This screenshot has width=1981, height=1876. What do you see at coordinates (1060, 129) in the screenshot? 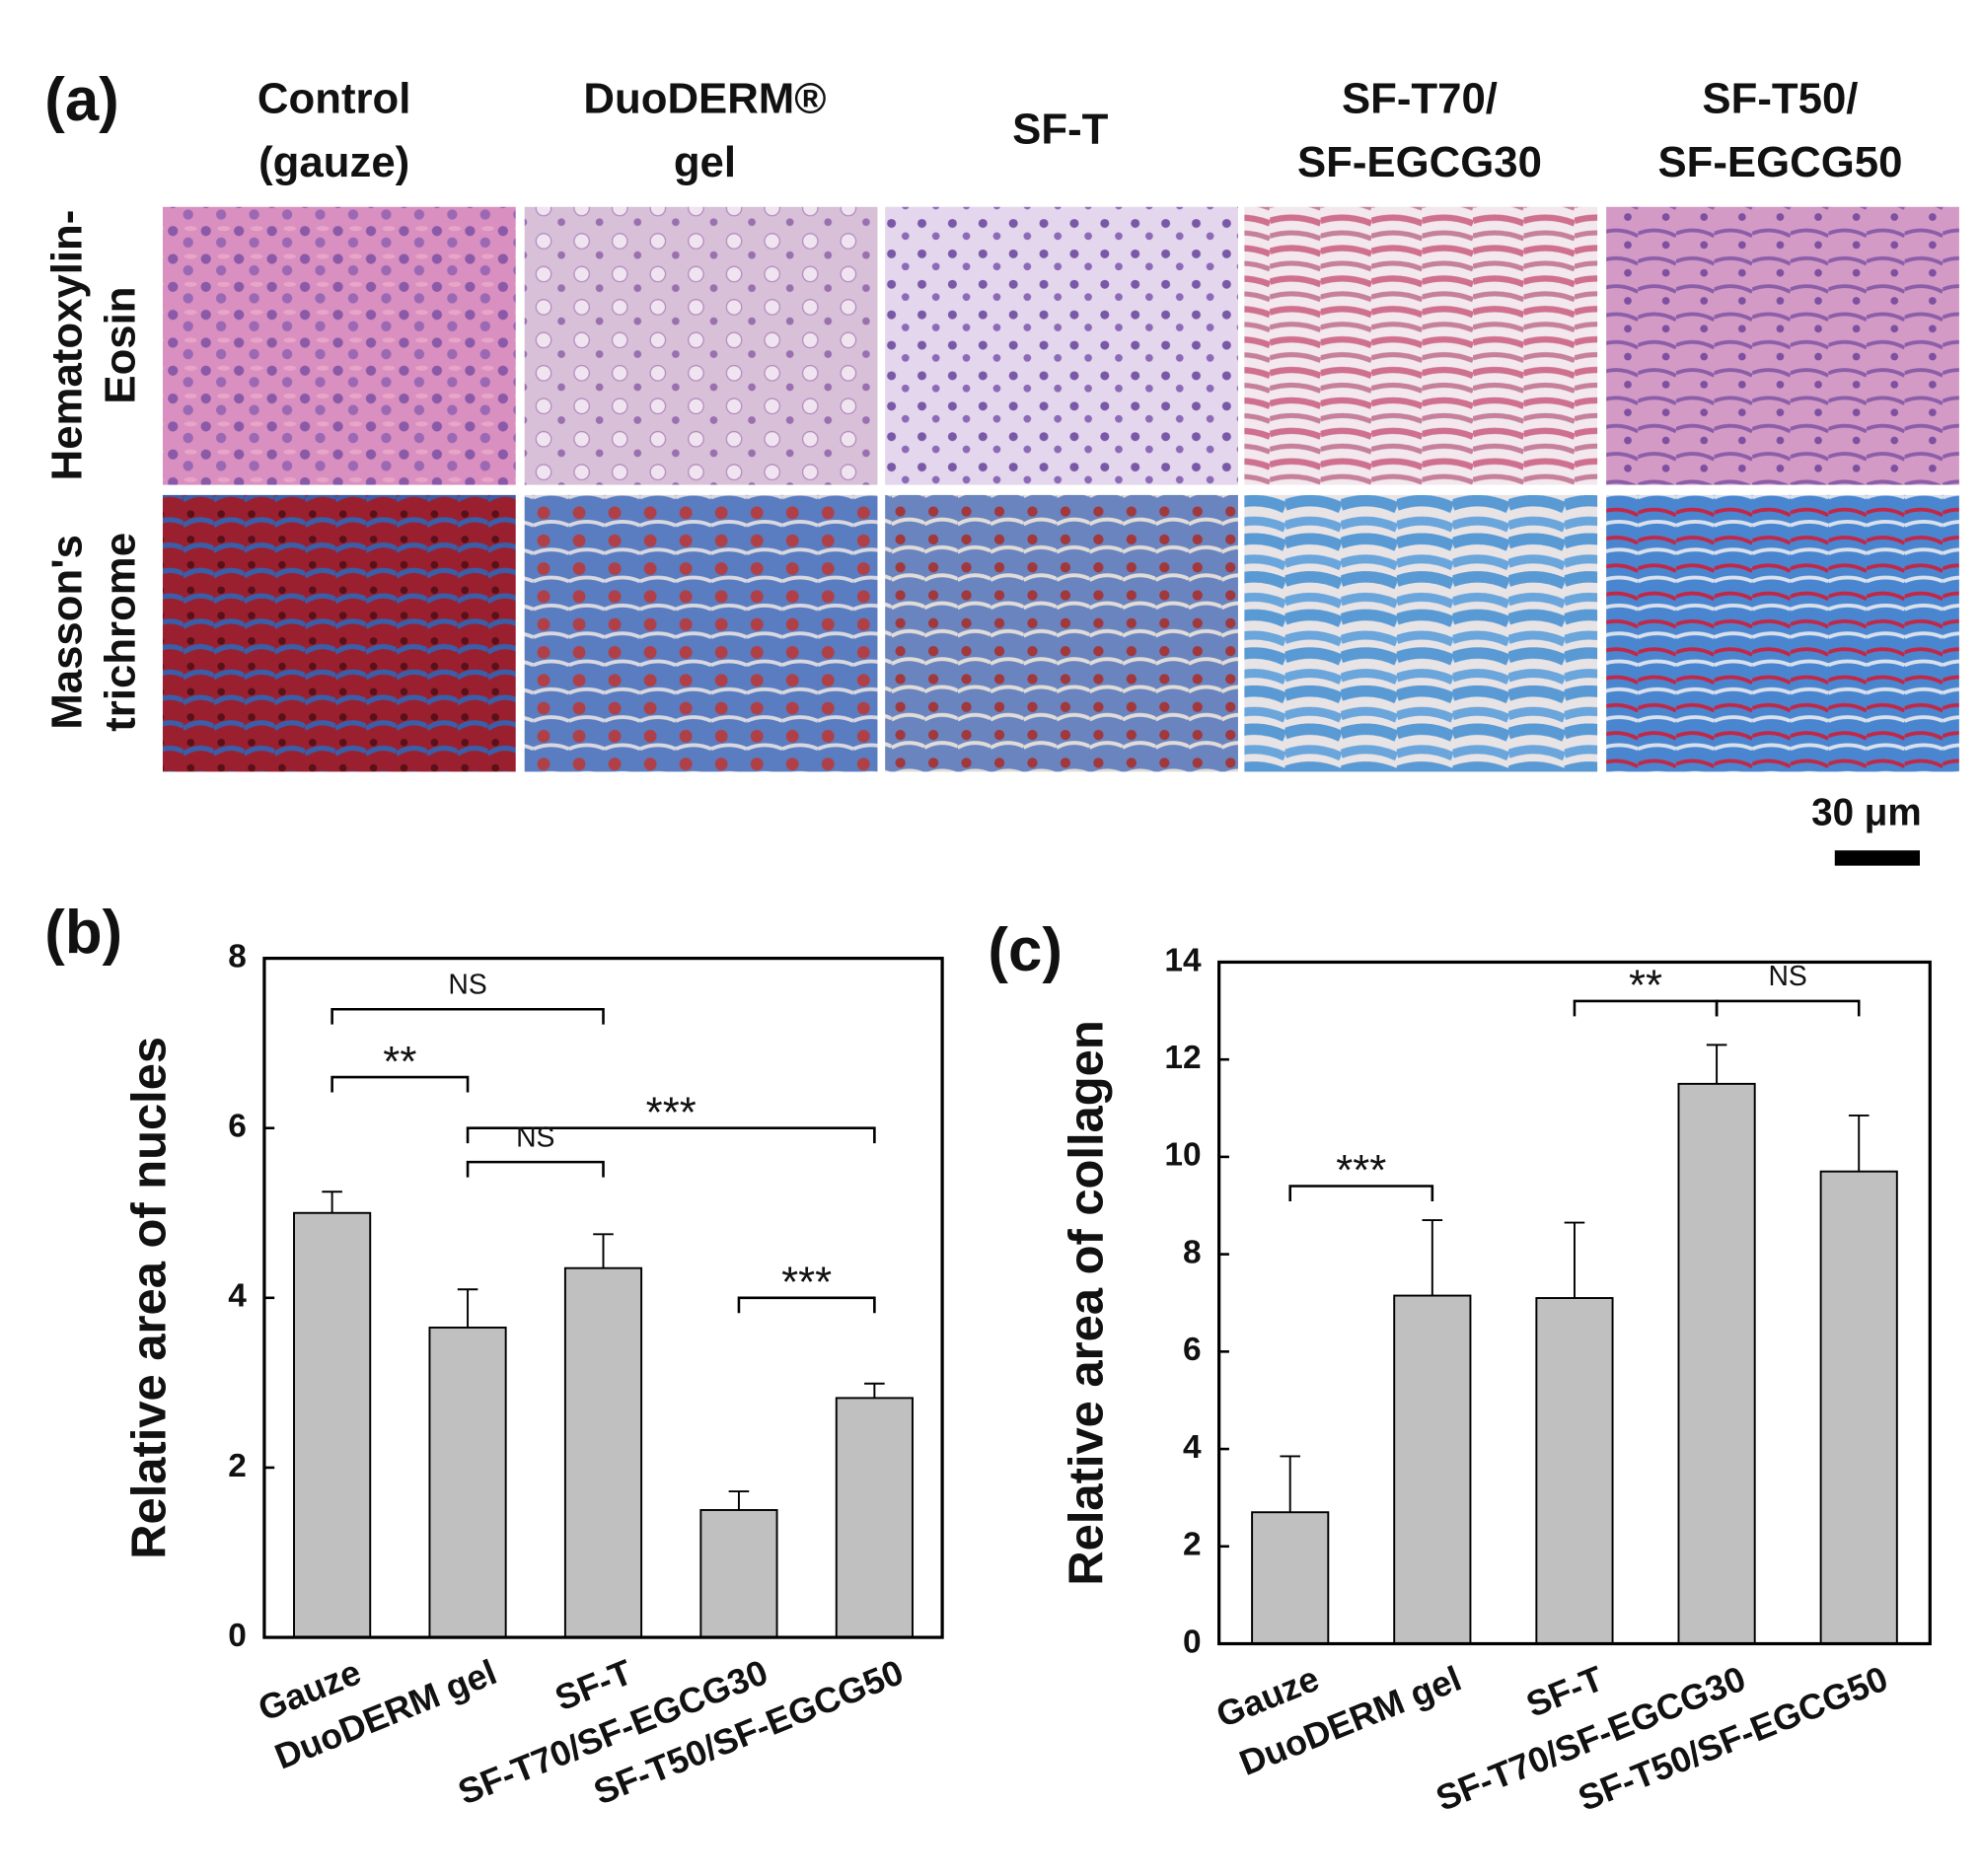
I see `column-header: SF-T` at bounding box center [1060, 129].